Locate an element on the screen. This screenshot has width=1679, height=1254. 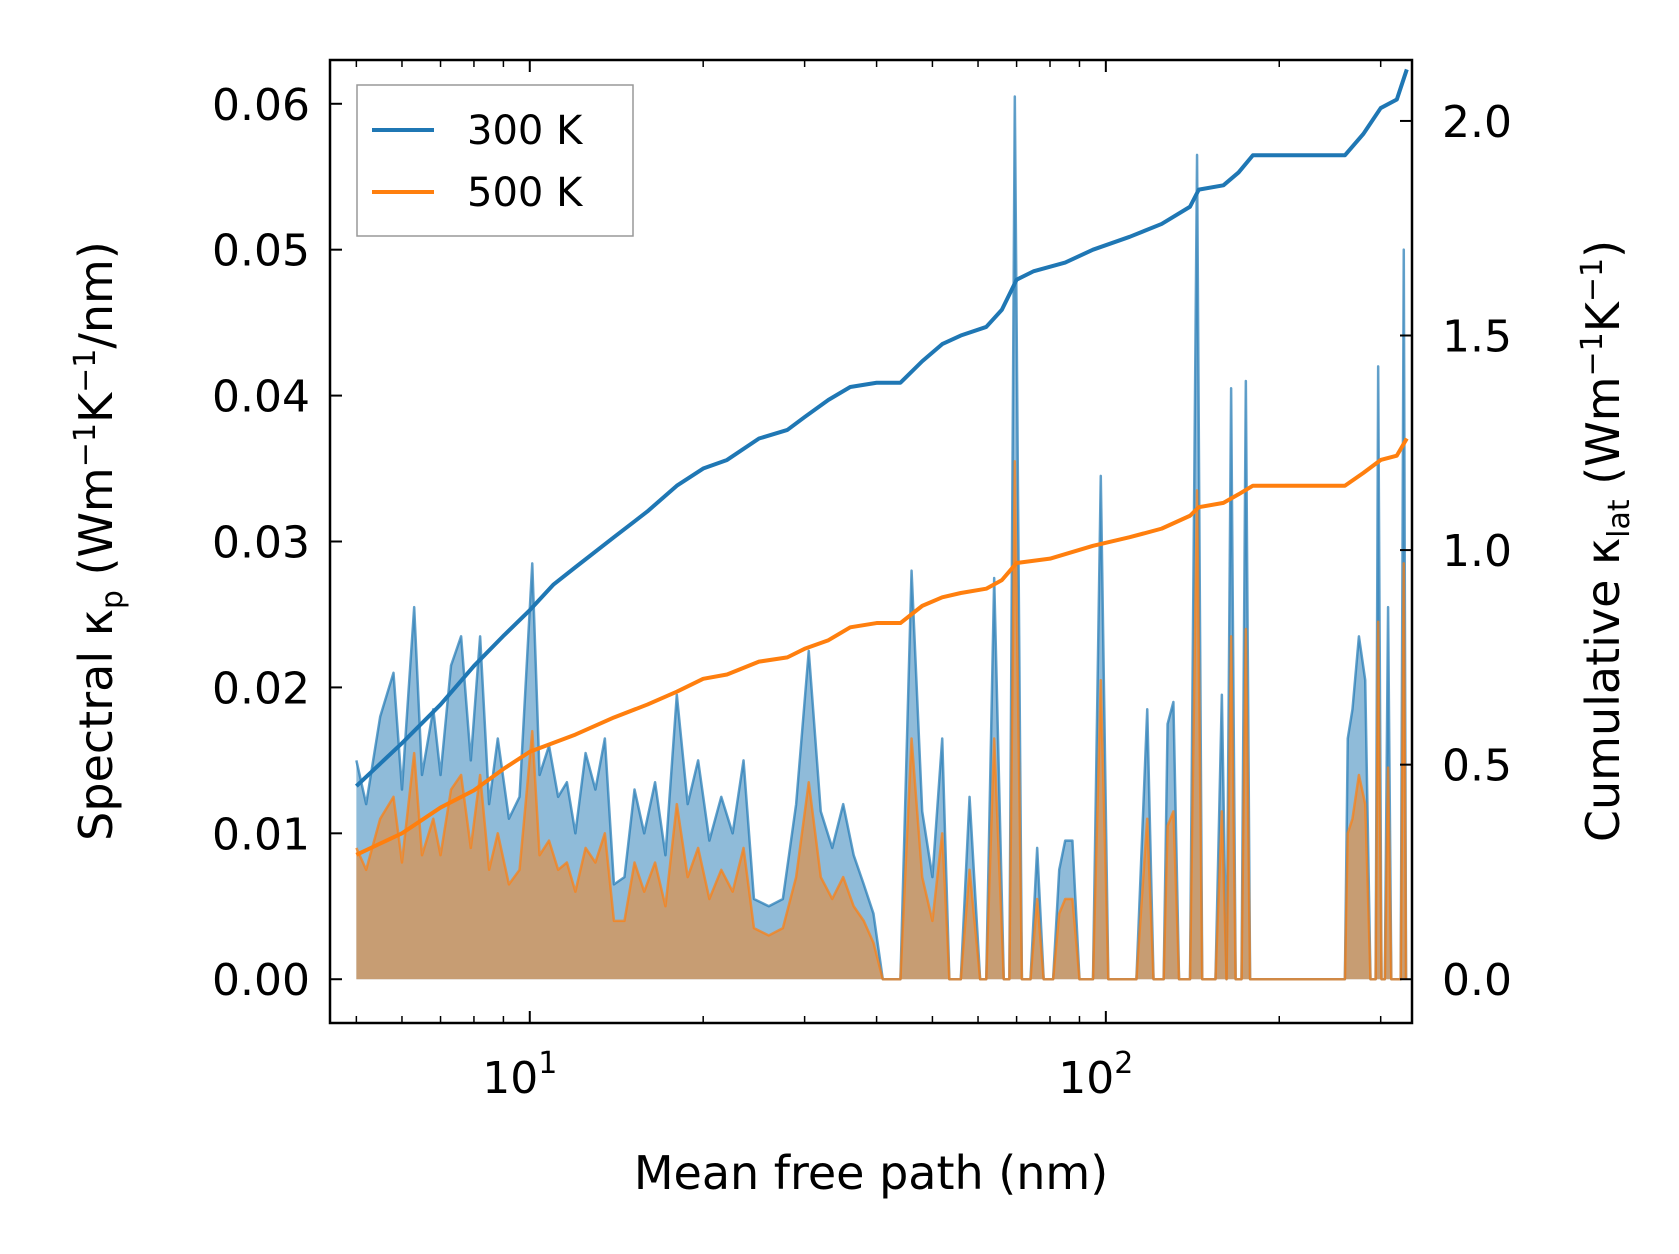
y-right-tick-label: 2.0 is located at coordinates (1477, 122).